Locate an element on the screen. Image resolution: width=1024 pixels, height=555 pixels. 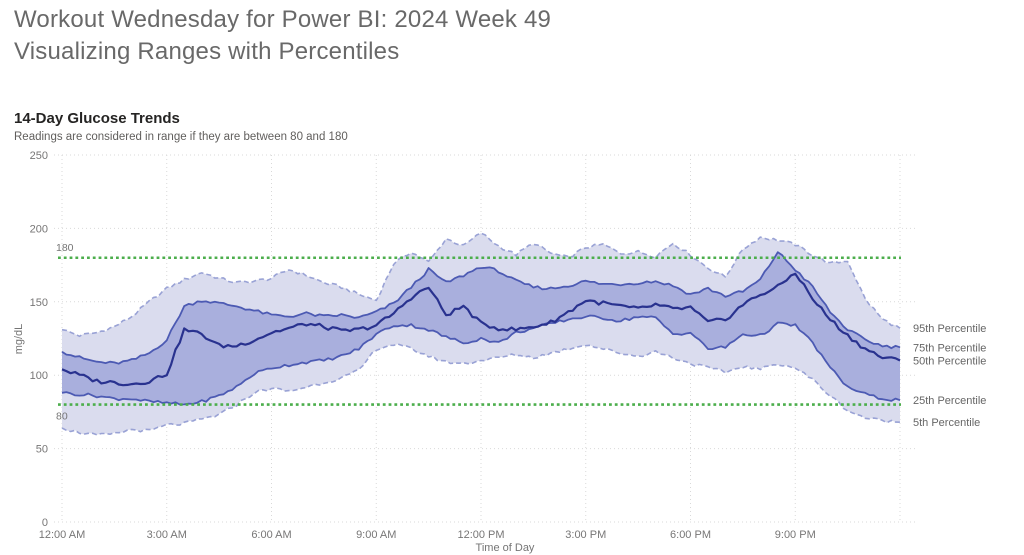
y-tick-label: 200 is located at coordinates (39, 229).